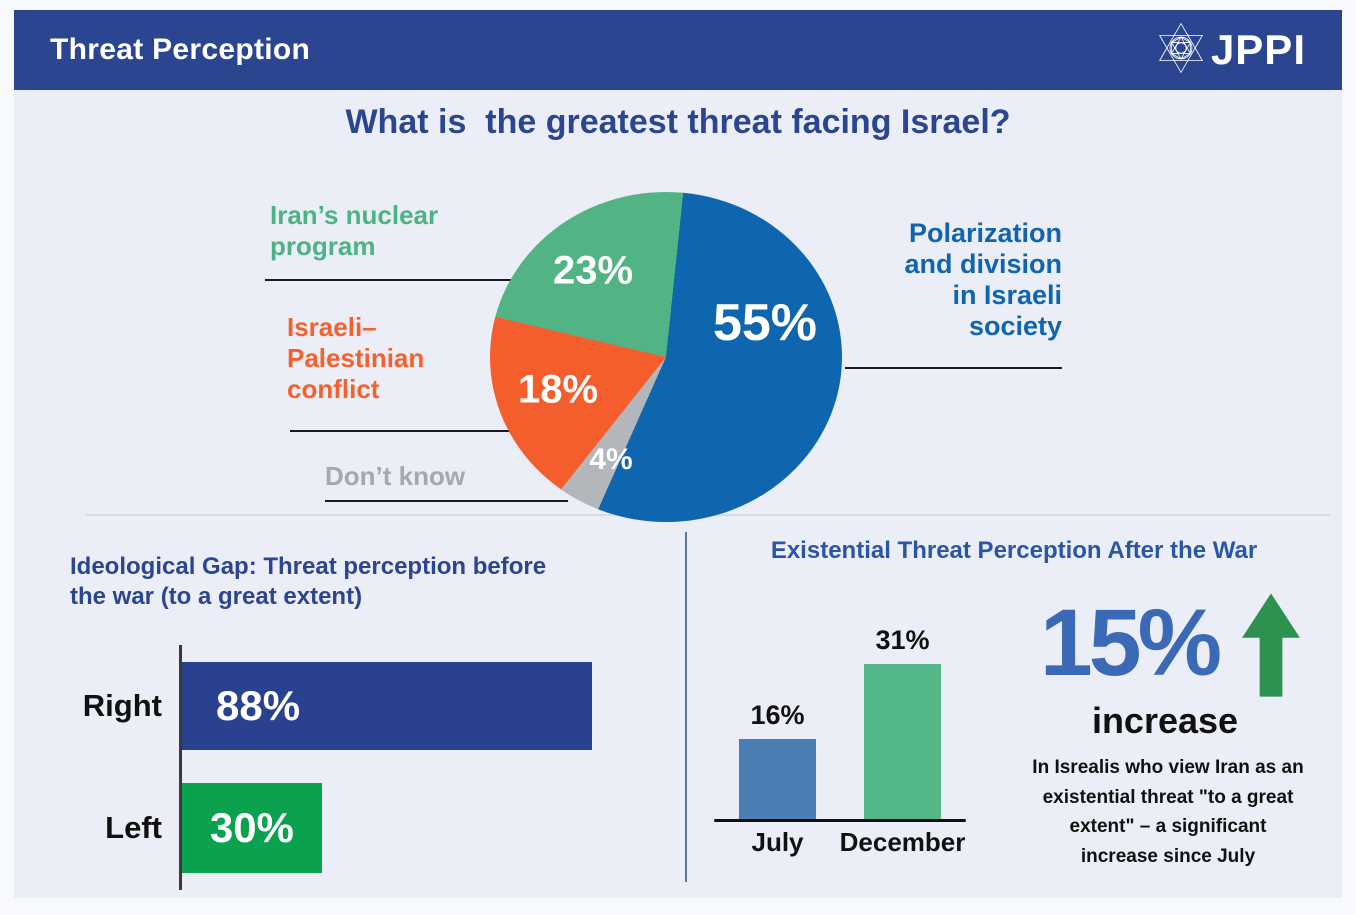 The height and width of the screenshot is (915, 1356). I want to click on bar-december, so click(902, 741).